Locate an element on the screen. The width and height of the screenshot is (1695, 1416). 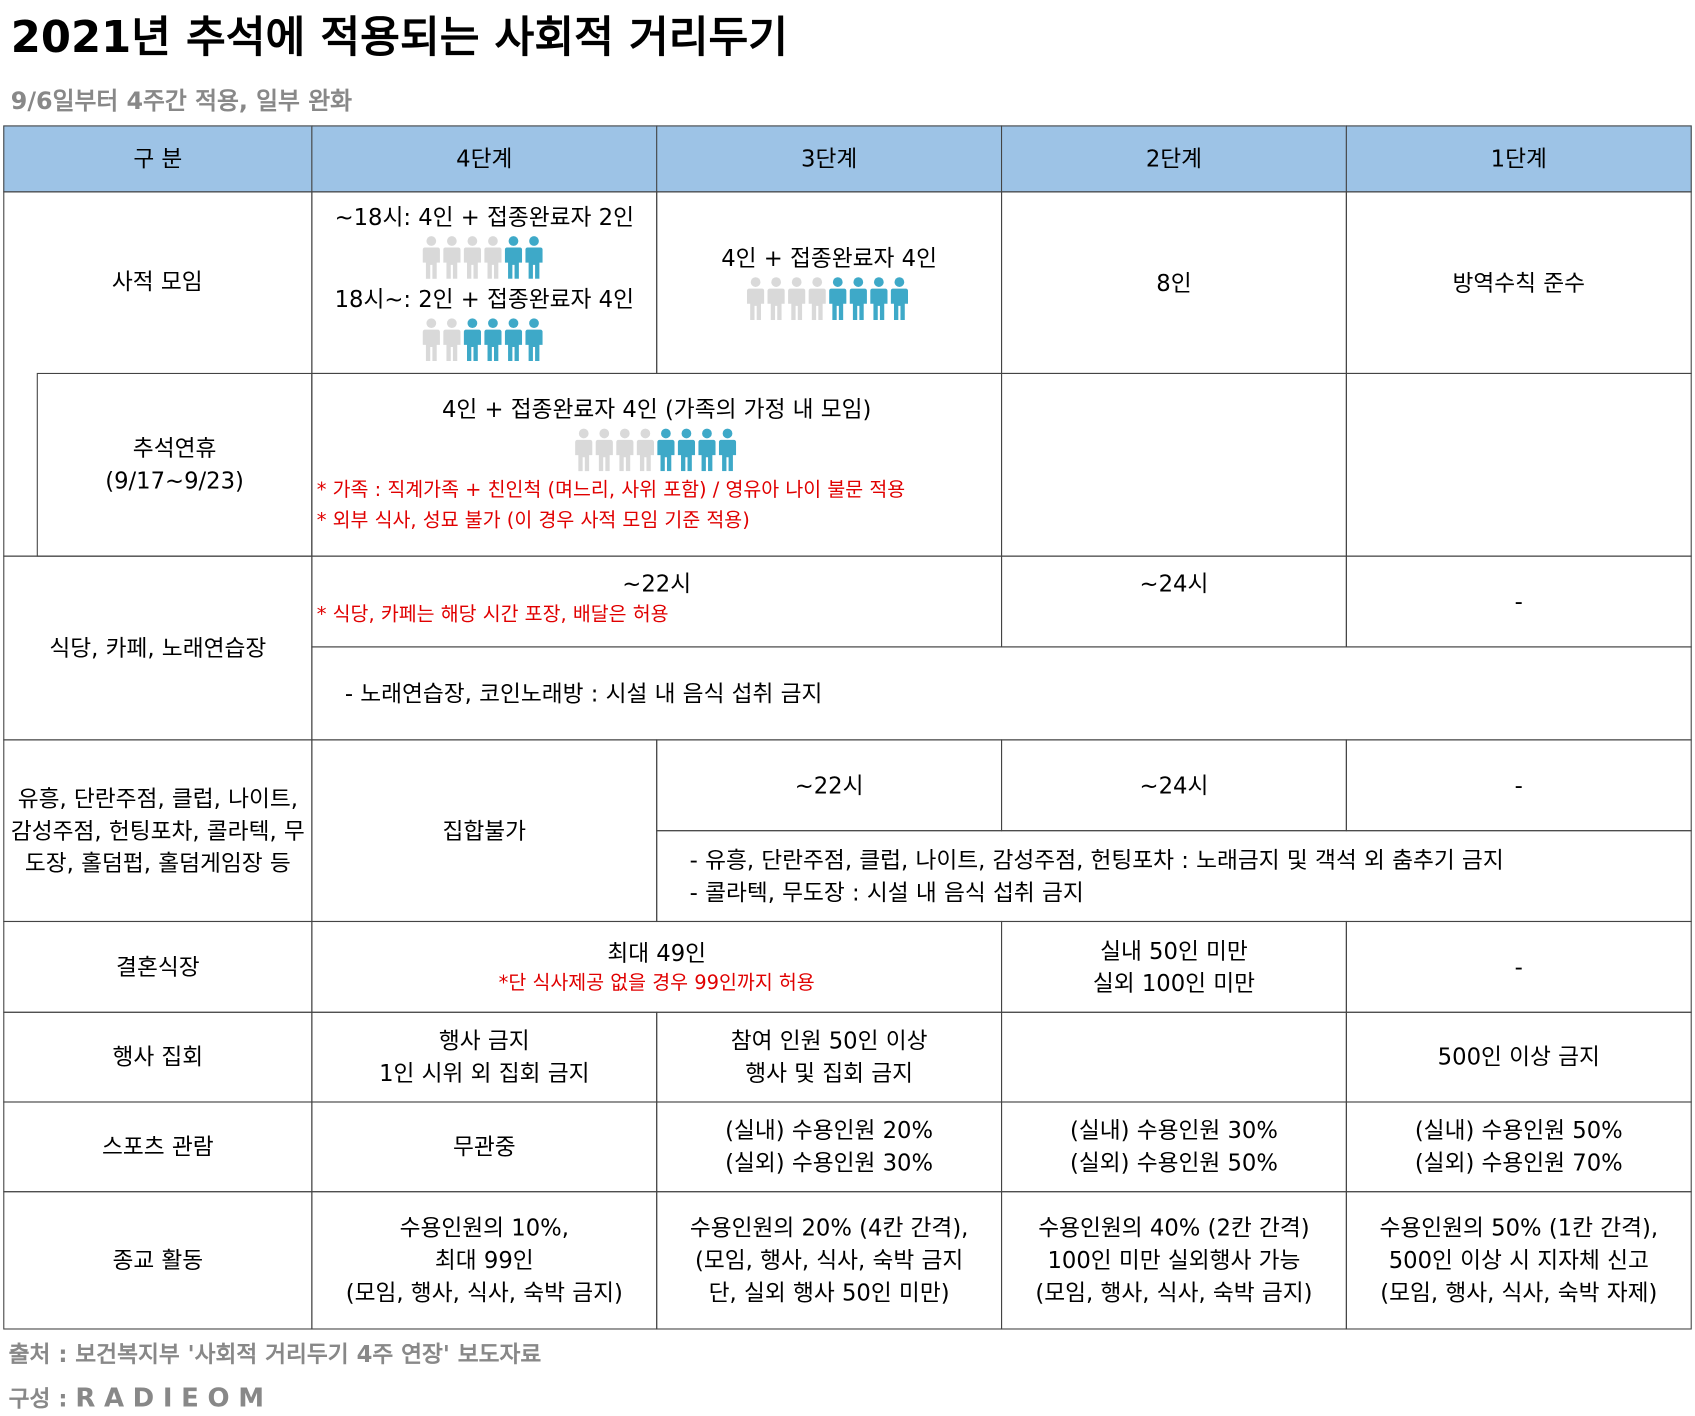
cell: (실내) 수용인원 30% (실외) 수용인원 50% is located at coordinates (1173, 1147).